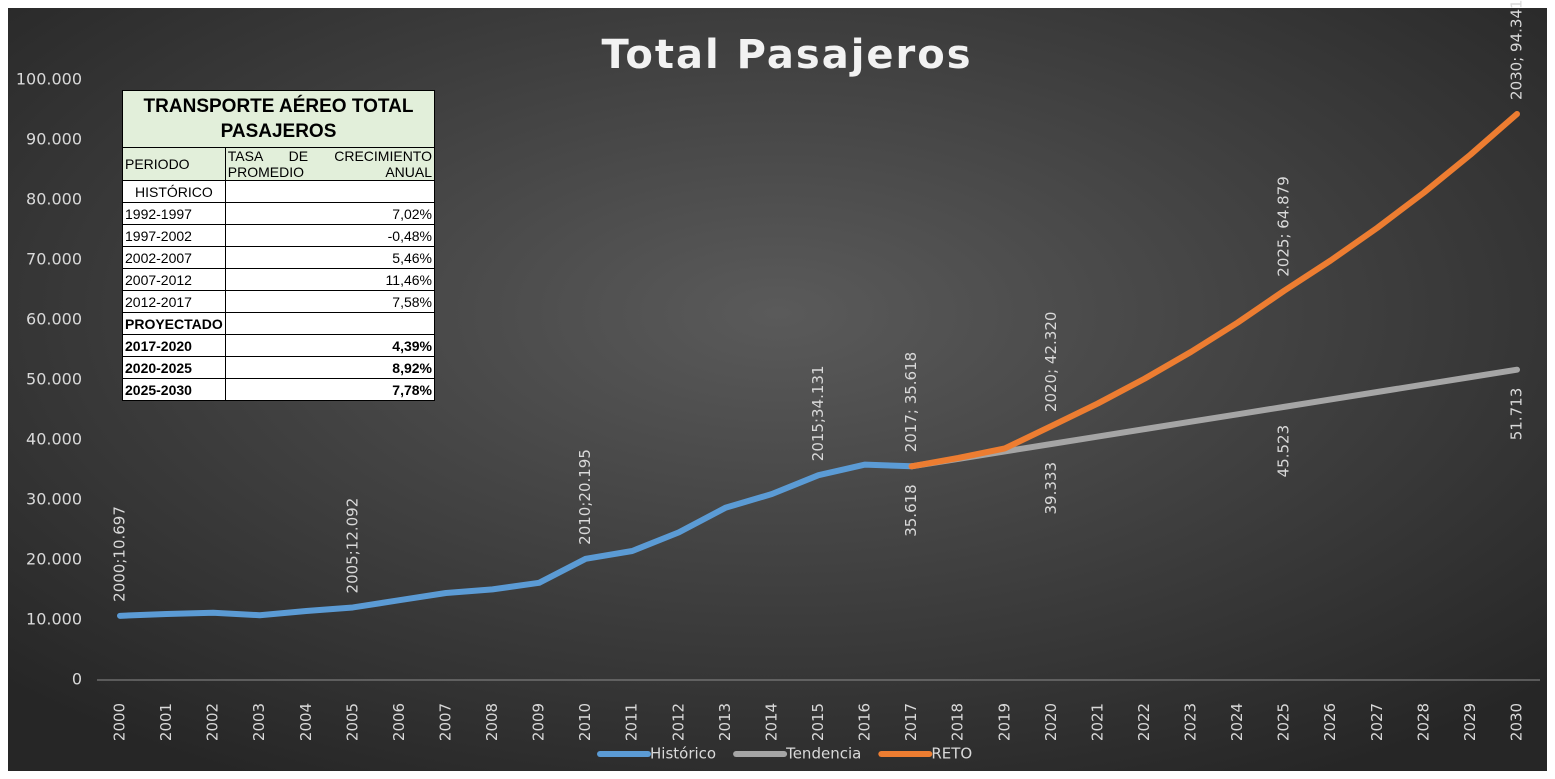 This screenshot has width=1555, height=779. What do you see at coordinates (54, 439) in the screenshot?
I see `y-tick-label: 40.000` at bounding box center [54, 439].